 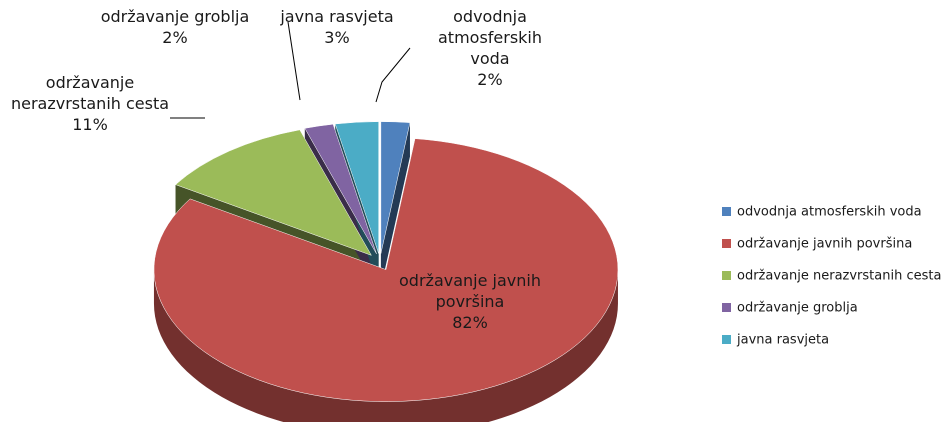 What do you see at coordinates (90, 124) in the screenshot?
I see `label-value: 11%` at bounding box center [90, 124].